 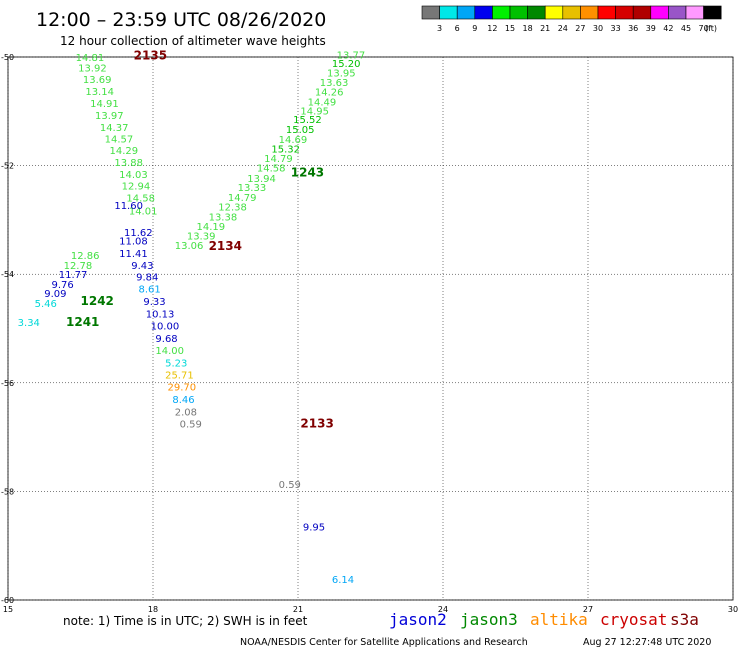 I want to click on colorbar-label: 45, so click(x=686, y=28).